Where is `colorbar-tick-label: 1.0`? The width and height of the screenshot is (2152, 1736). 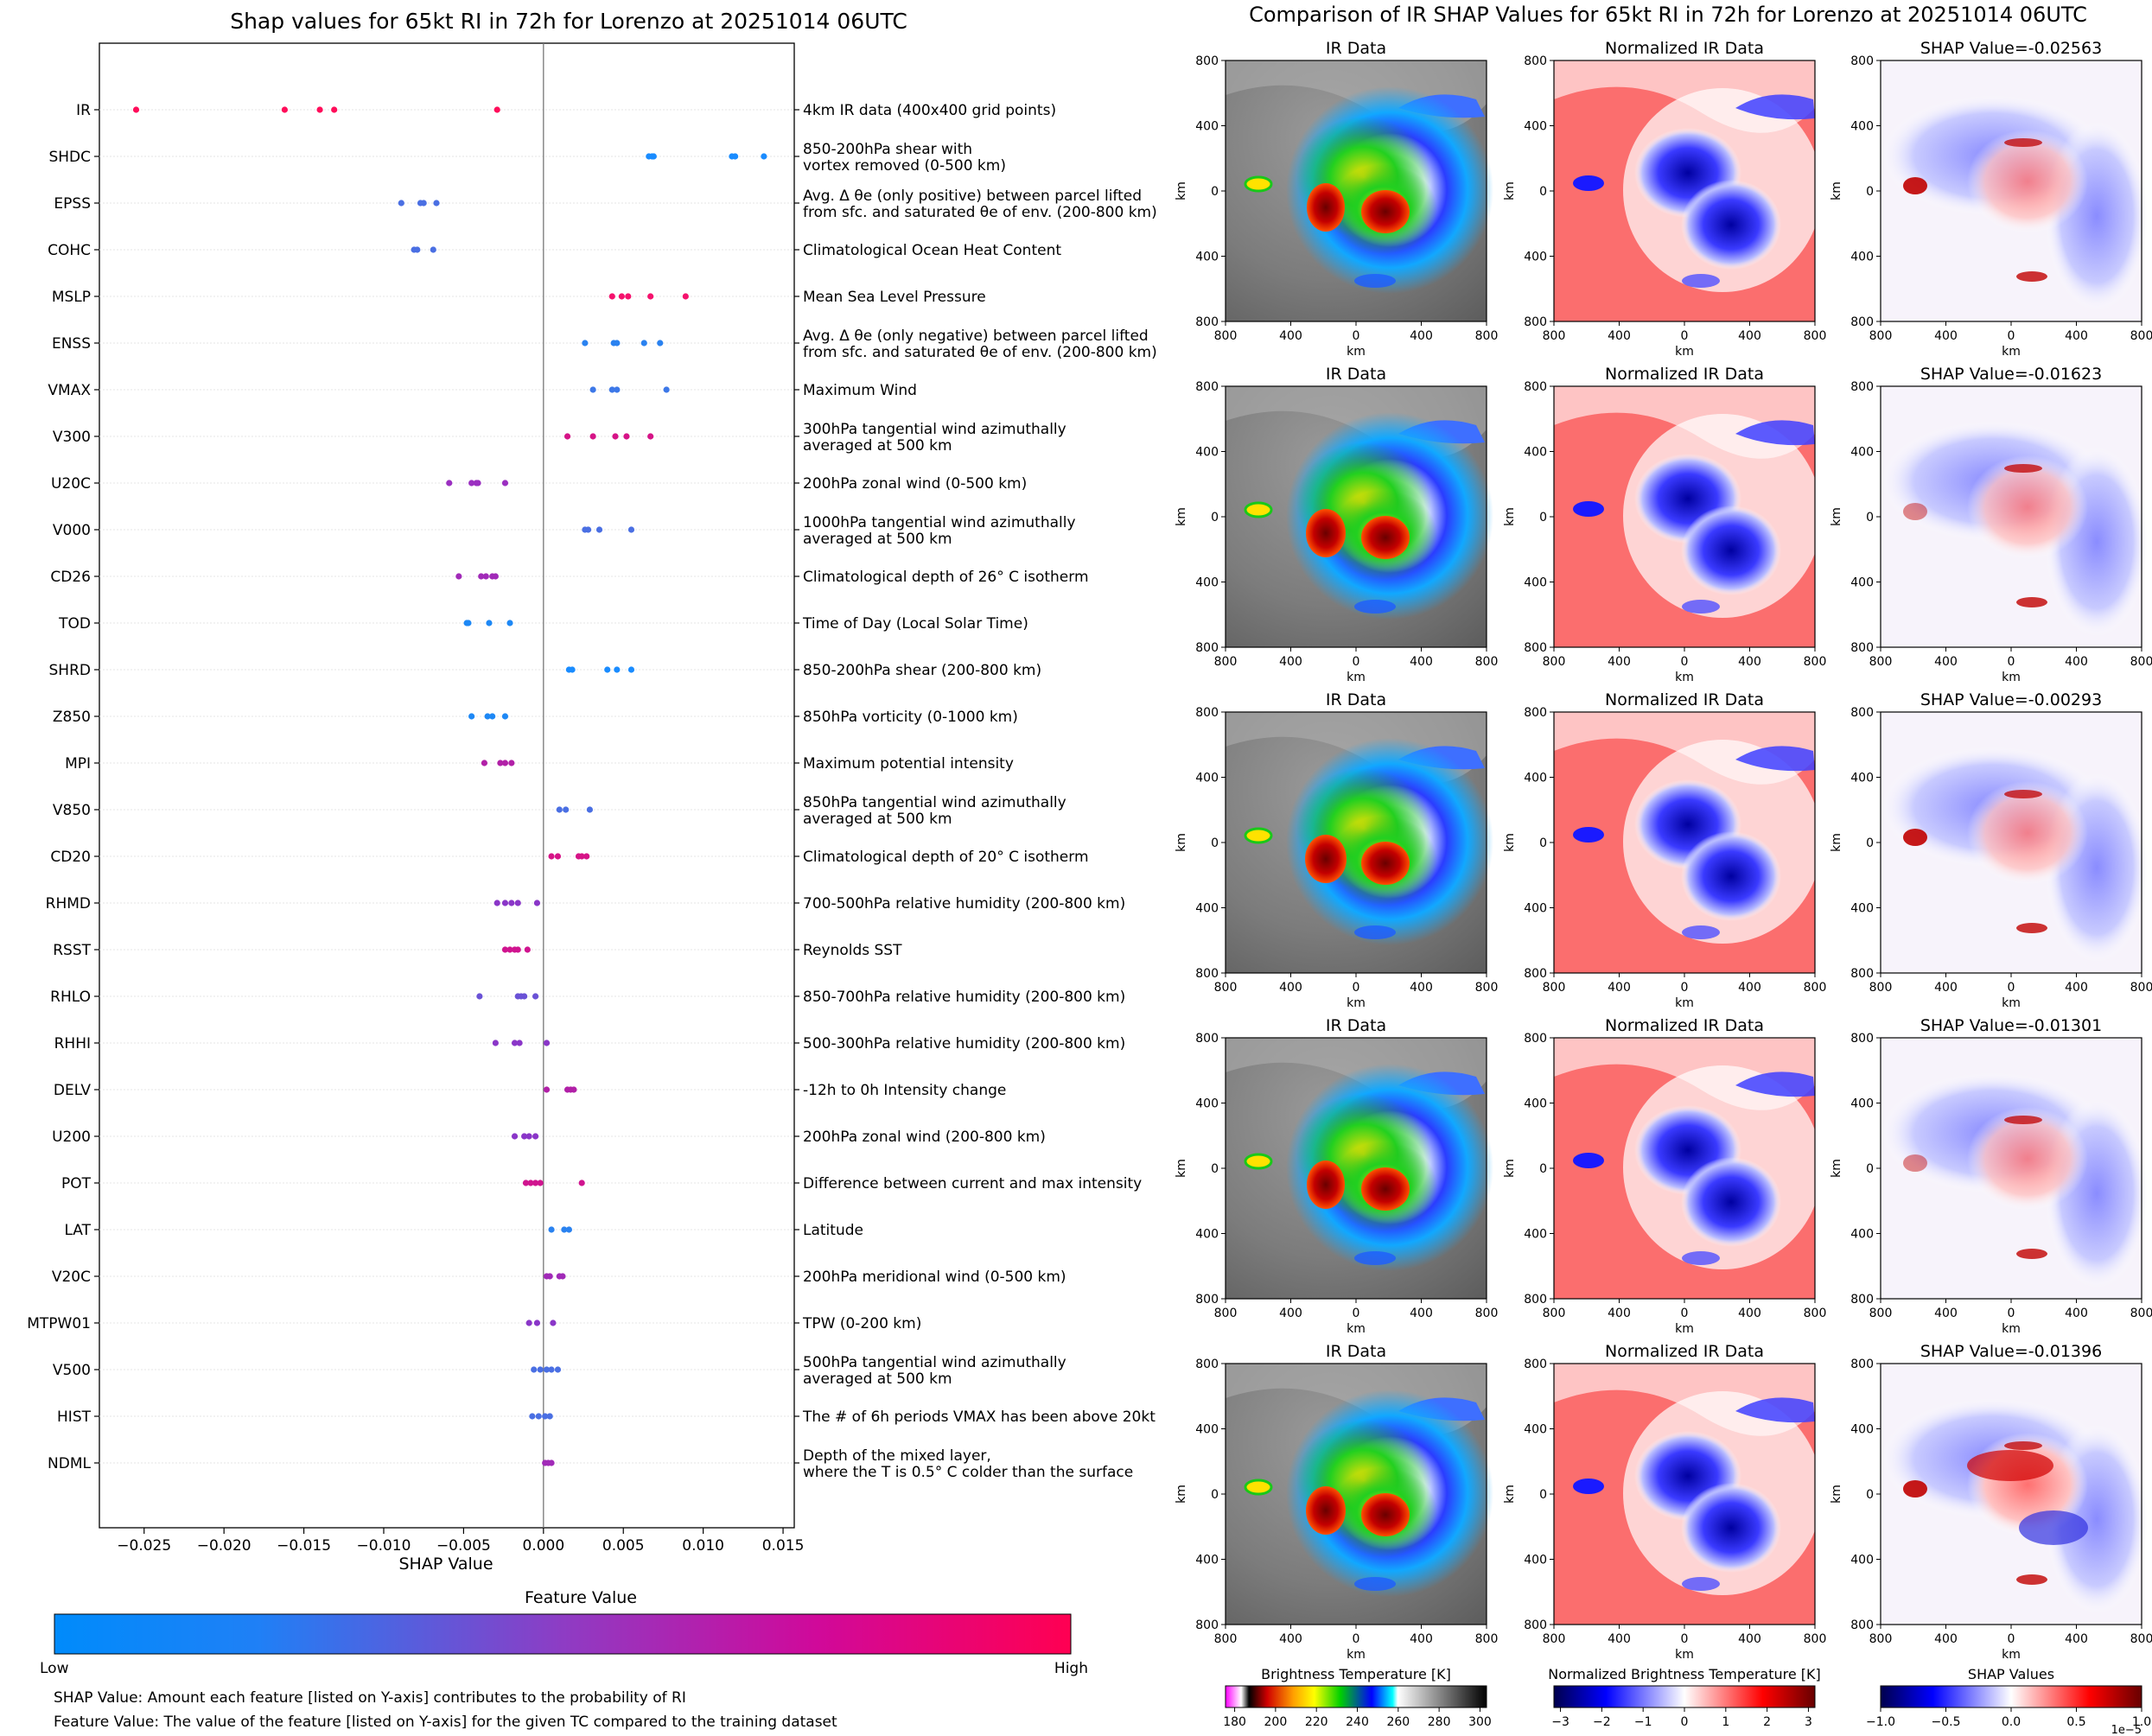 colorbar-tick-label: 1.0 is located at coordinates (2141, 1722).